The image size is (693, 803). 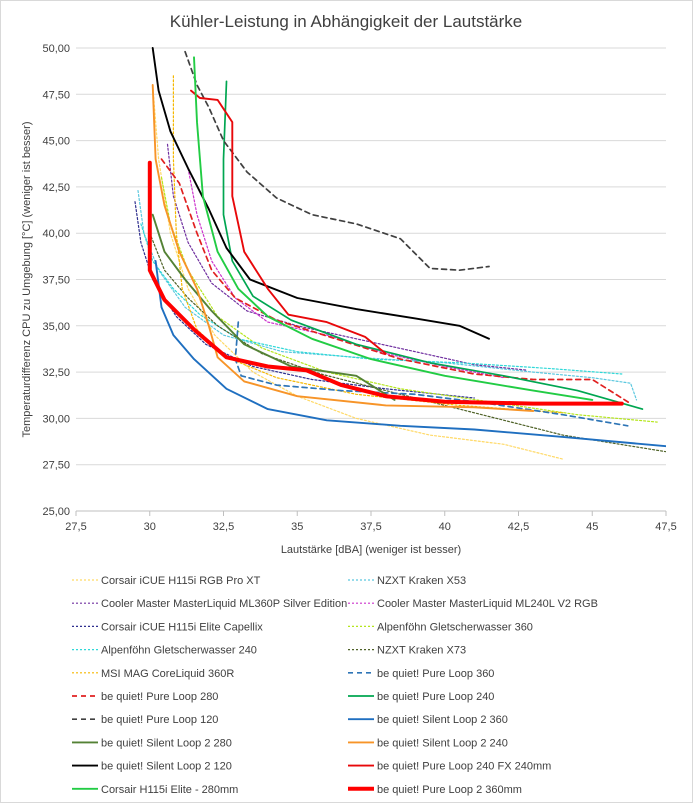 What do you see at coordinates (56, 512) in the screenshot?
I see `y-tick-label: 25,00` at bounding box center [56, 512].